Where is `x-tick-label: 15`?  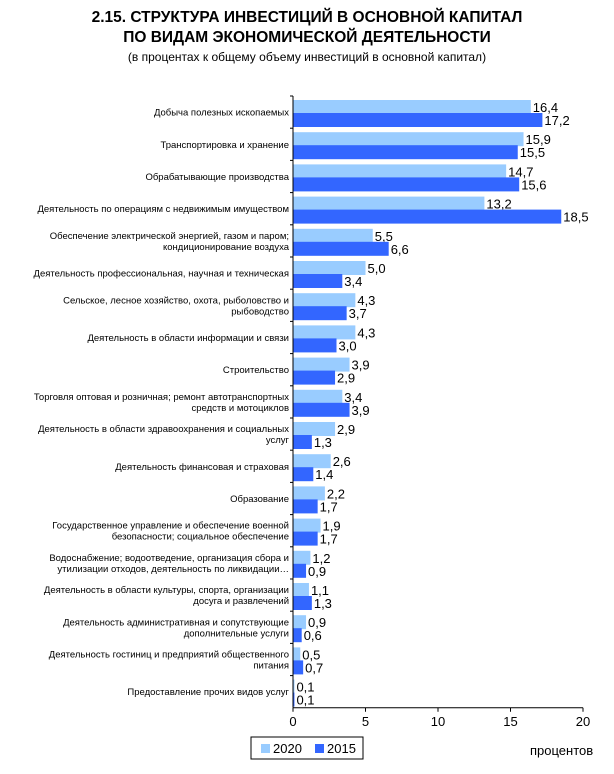 x-tick-label: 15 is located at coordinates (510, 721).